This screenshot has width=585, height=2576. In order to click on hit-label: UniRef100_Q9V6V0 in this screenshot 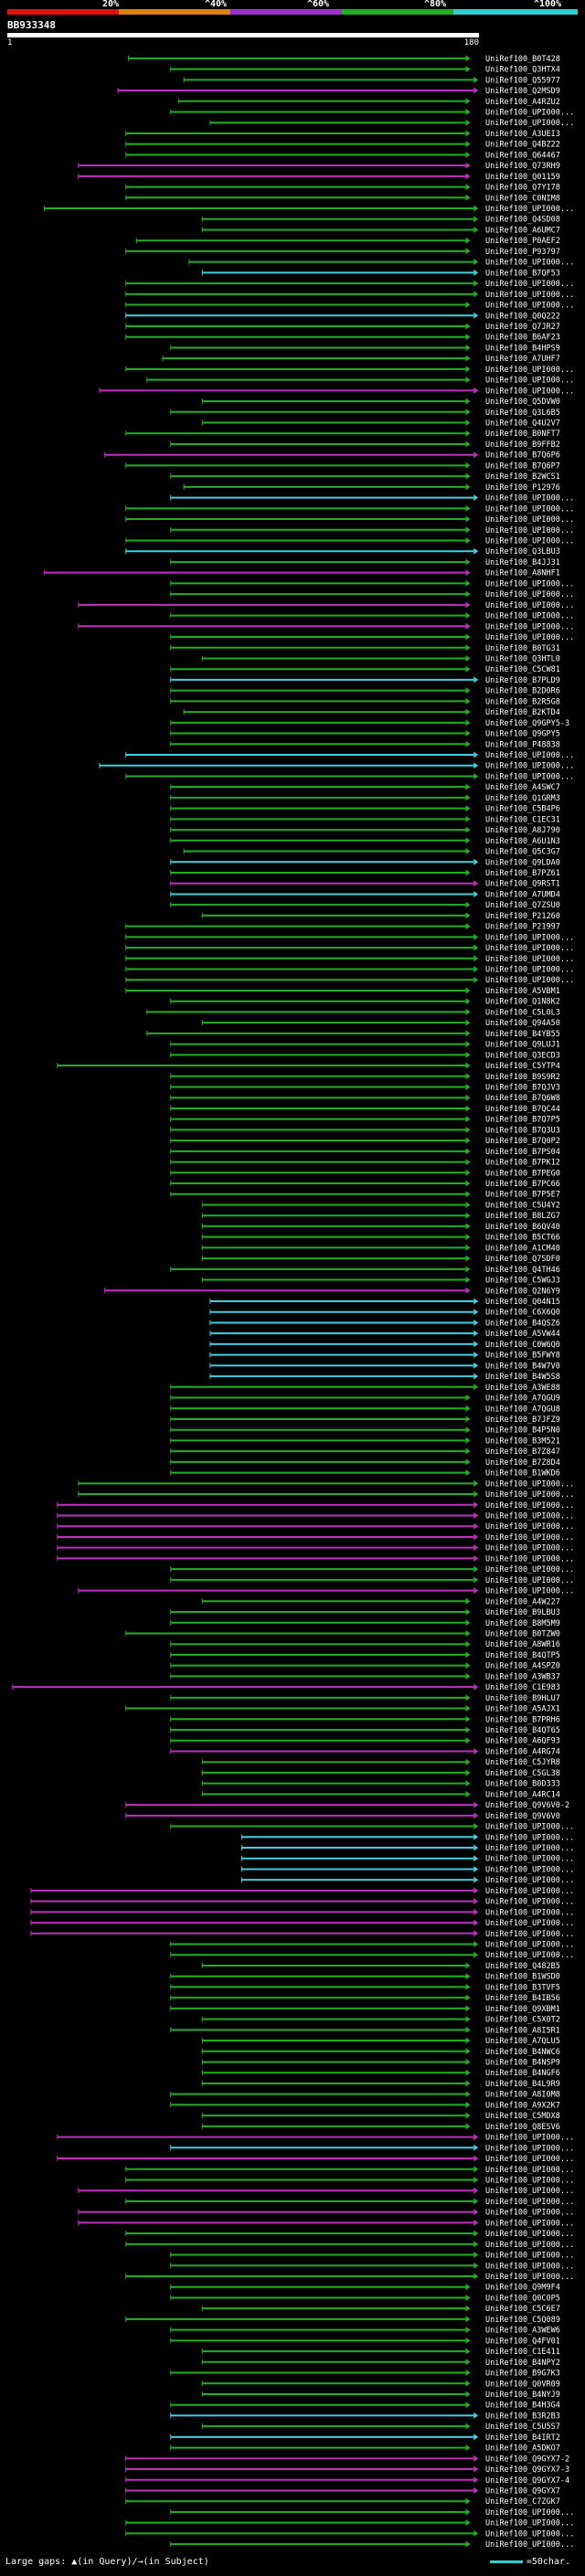, I will do `click(522, 1816)`.